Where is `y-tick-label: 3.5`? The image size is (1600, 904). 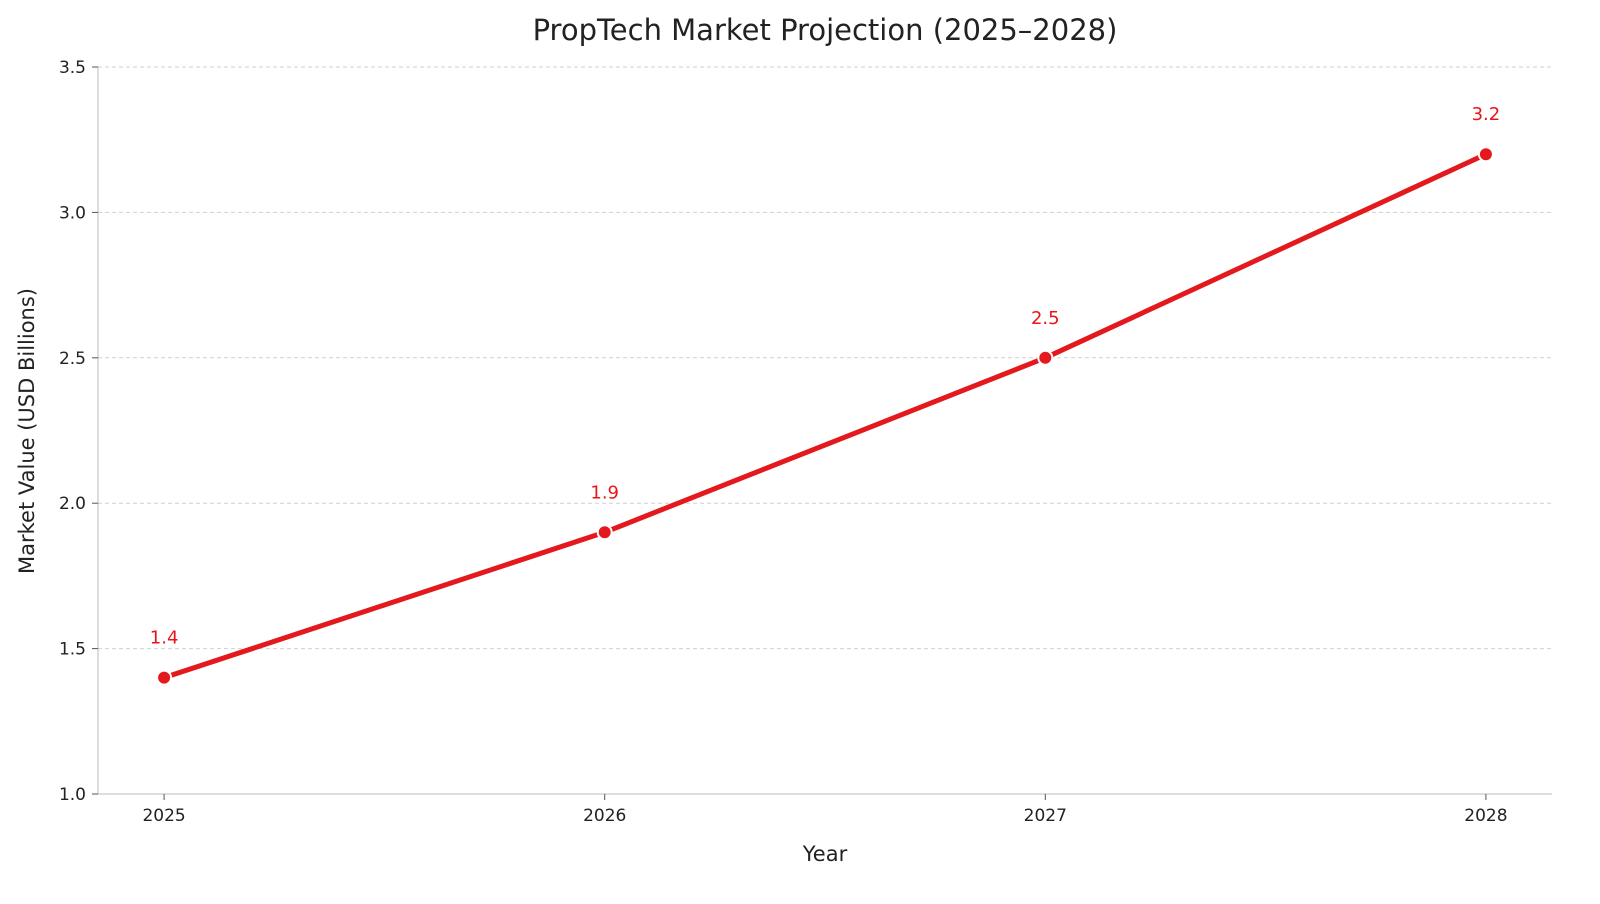
y-tick-label: 3.5 is located at coordinates (72, 68).